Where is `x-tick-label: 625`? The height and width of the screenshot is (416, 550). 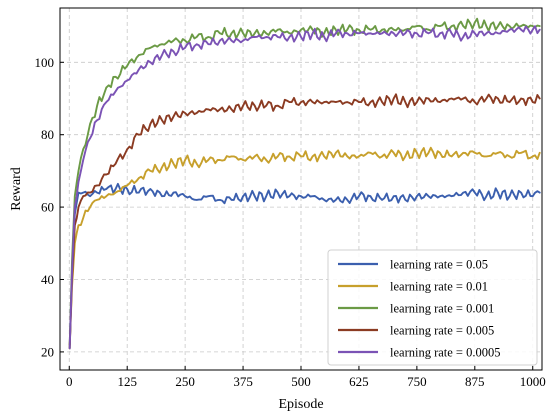 x-tick-label: 625 is located at coordinates (359, 381).